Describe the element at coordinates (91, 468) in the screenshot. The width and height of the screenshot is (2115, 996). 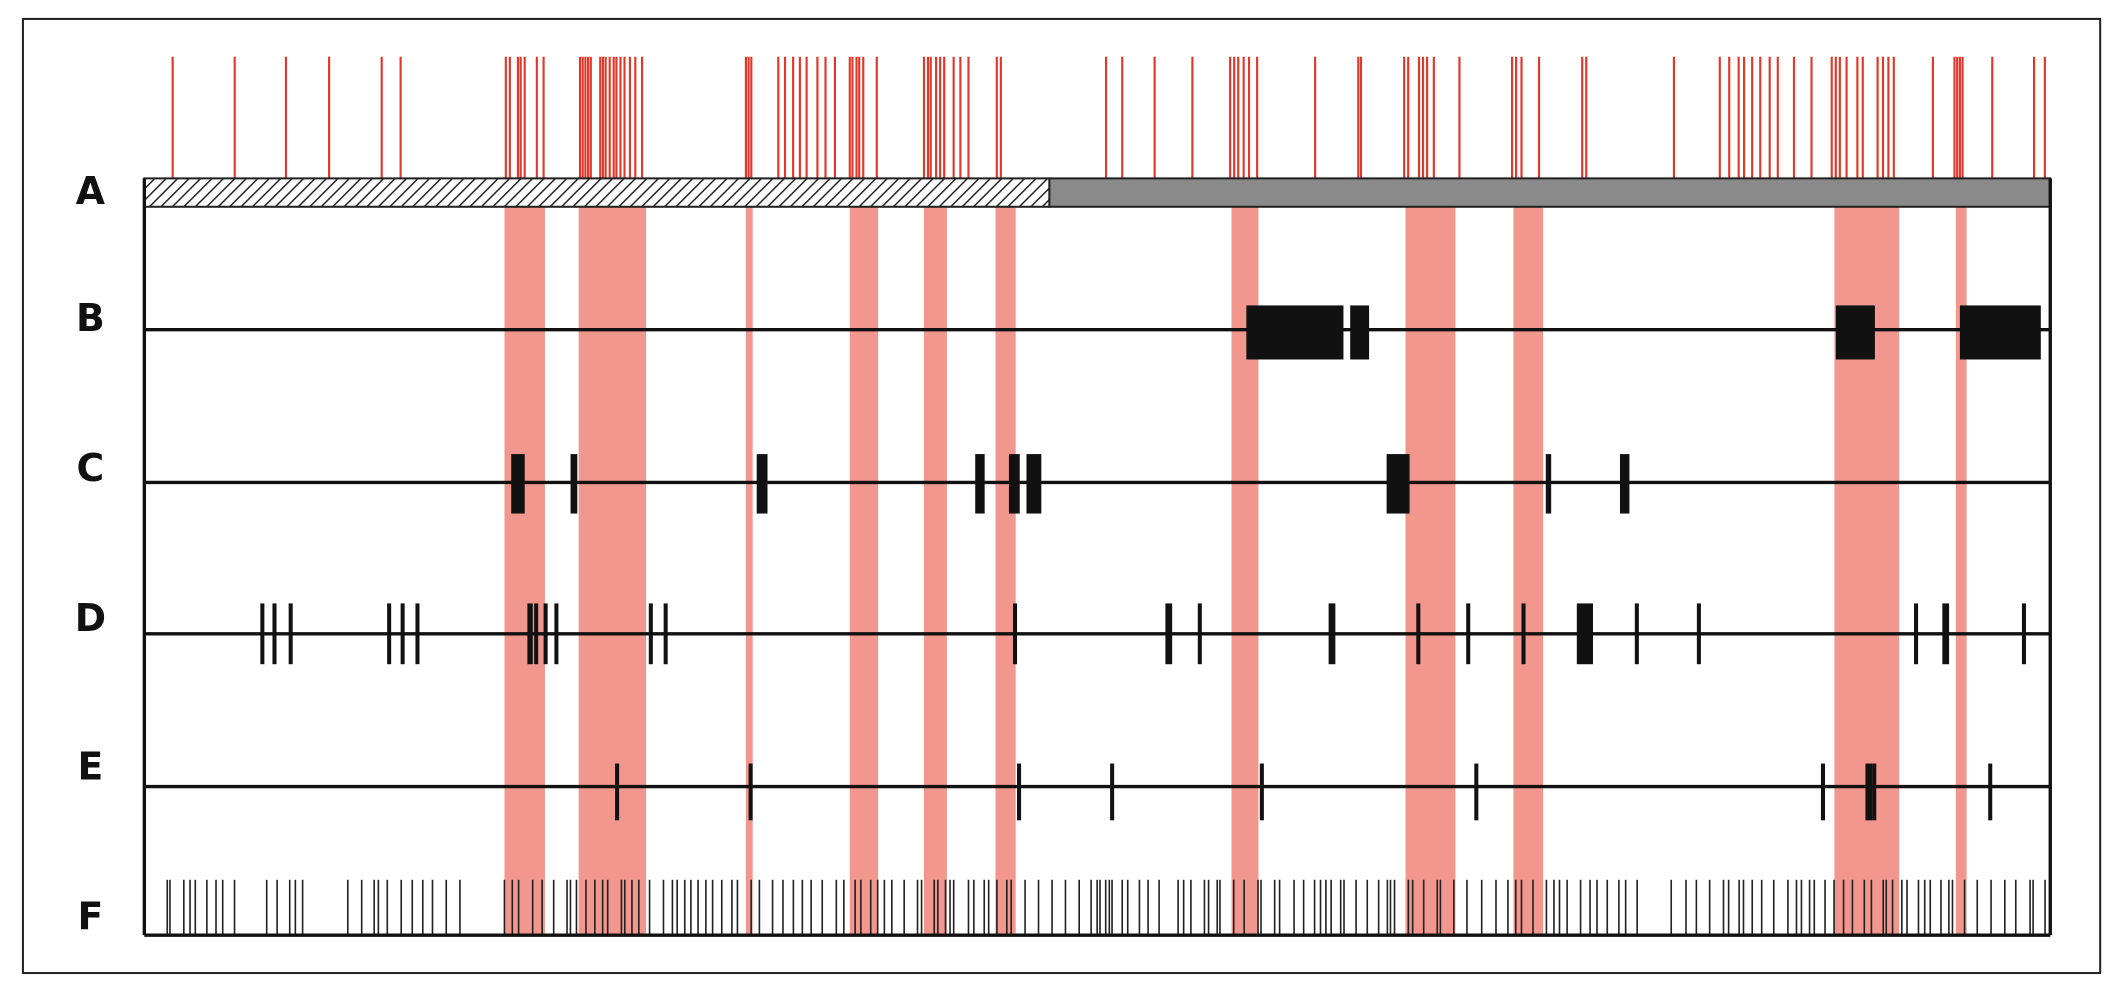
I see `row-label: C` at that location.